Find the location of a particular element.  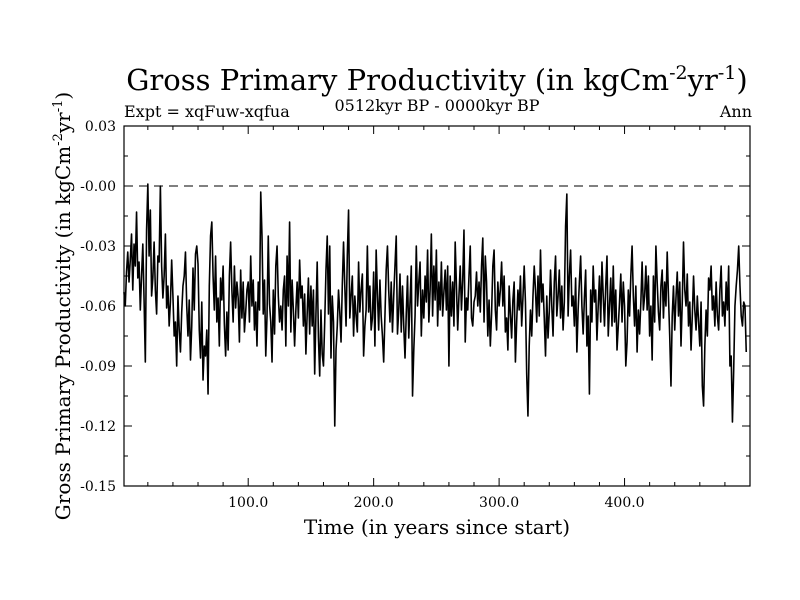

y-tick-label: -0.15 is located at coordinates (98, 487).